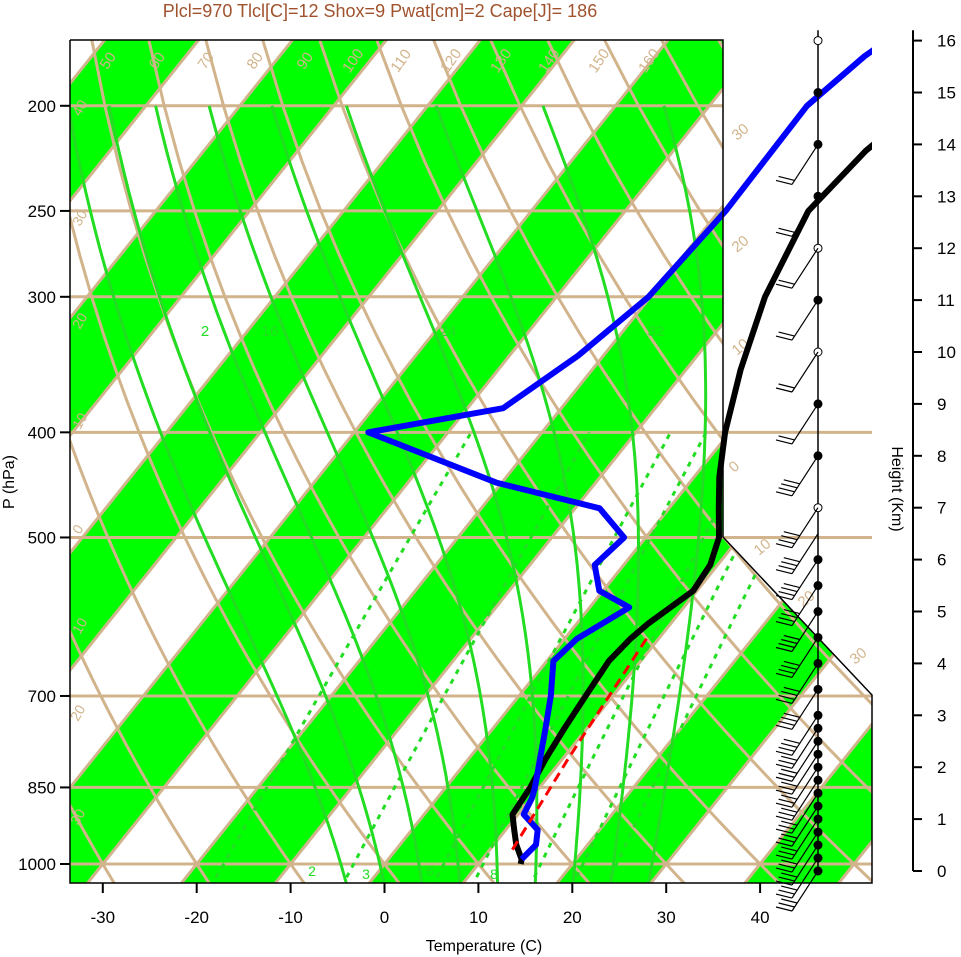  I want to click on dry-adiabat-label: 90, so click(304, 60).